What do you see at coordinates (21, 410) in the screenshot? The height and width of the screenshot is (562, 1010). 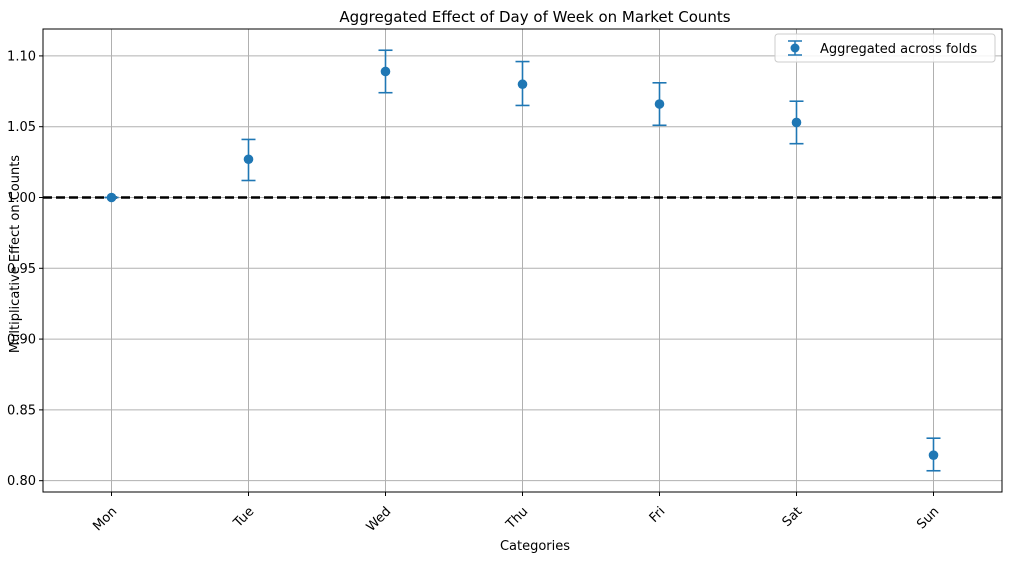 I see `y-tick-label: 0.85` at bounding box center [21, 410].